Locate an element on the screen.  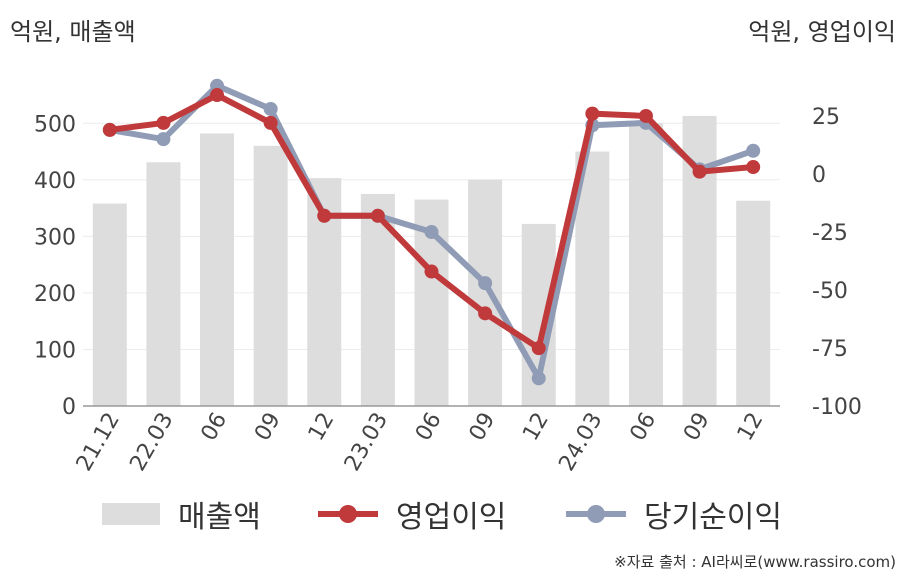
right-tick-label: -25 is located at coordinates (830, 233).